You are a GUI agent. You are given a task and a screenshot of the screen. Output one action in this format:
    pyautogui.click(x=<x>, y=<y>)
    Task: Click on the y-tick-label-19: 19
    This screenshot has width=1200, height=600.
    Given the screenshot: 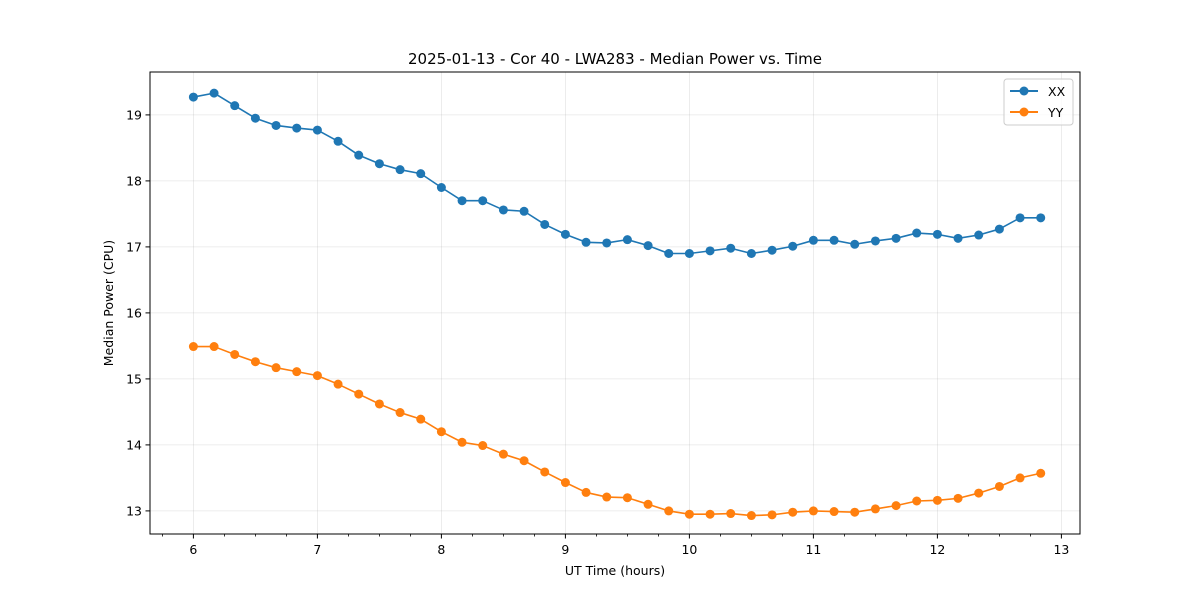 What is the action you would take?
    pyautogui.click(x=134, y=114)
    